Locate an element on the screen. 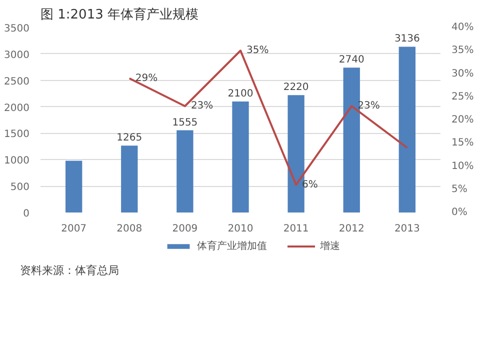  x-tick-label: 2009 is located at coordinates (185, 229).